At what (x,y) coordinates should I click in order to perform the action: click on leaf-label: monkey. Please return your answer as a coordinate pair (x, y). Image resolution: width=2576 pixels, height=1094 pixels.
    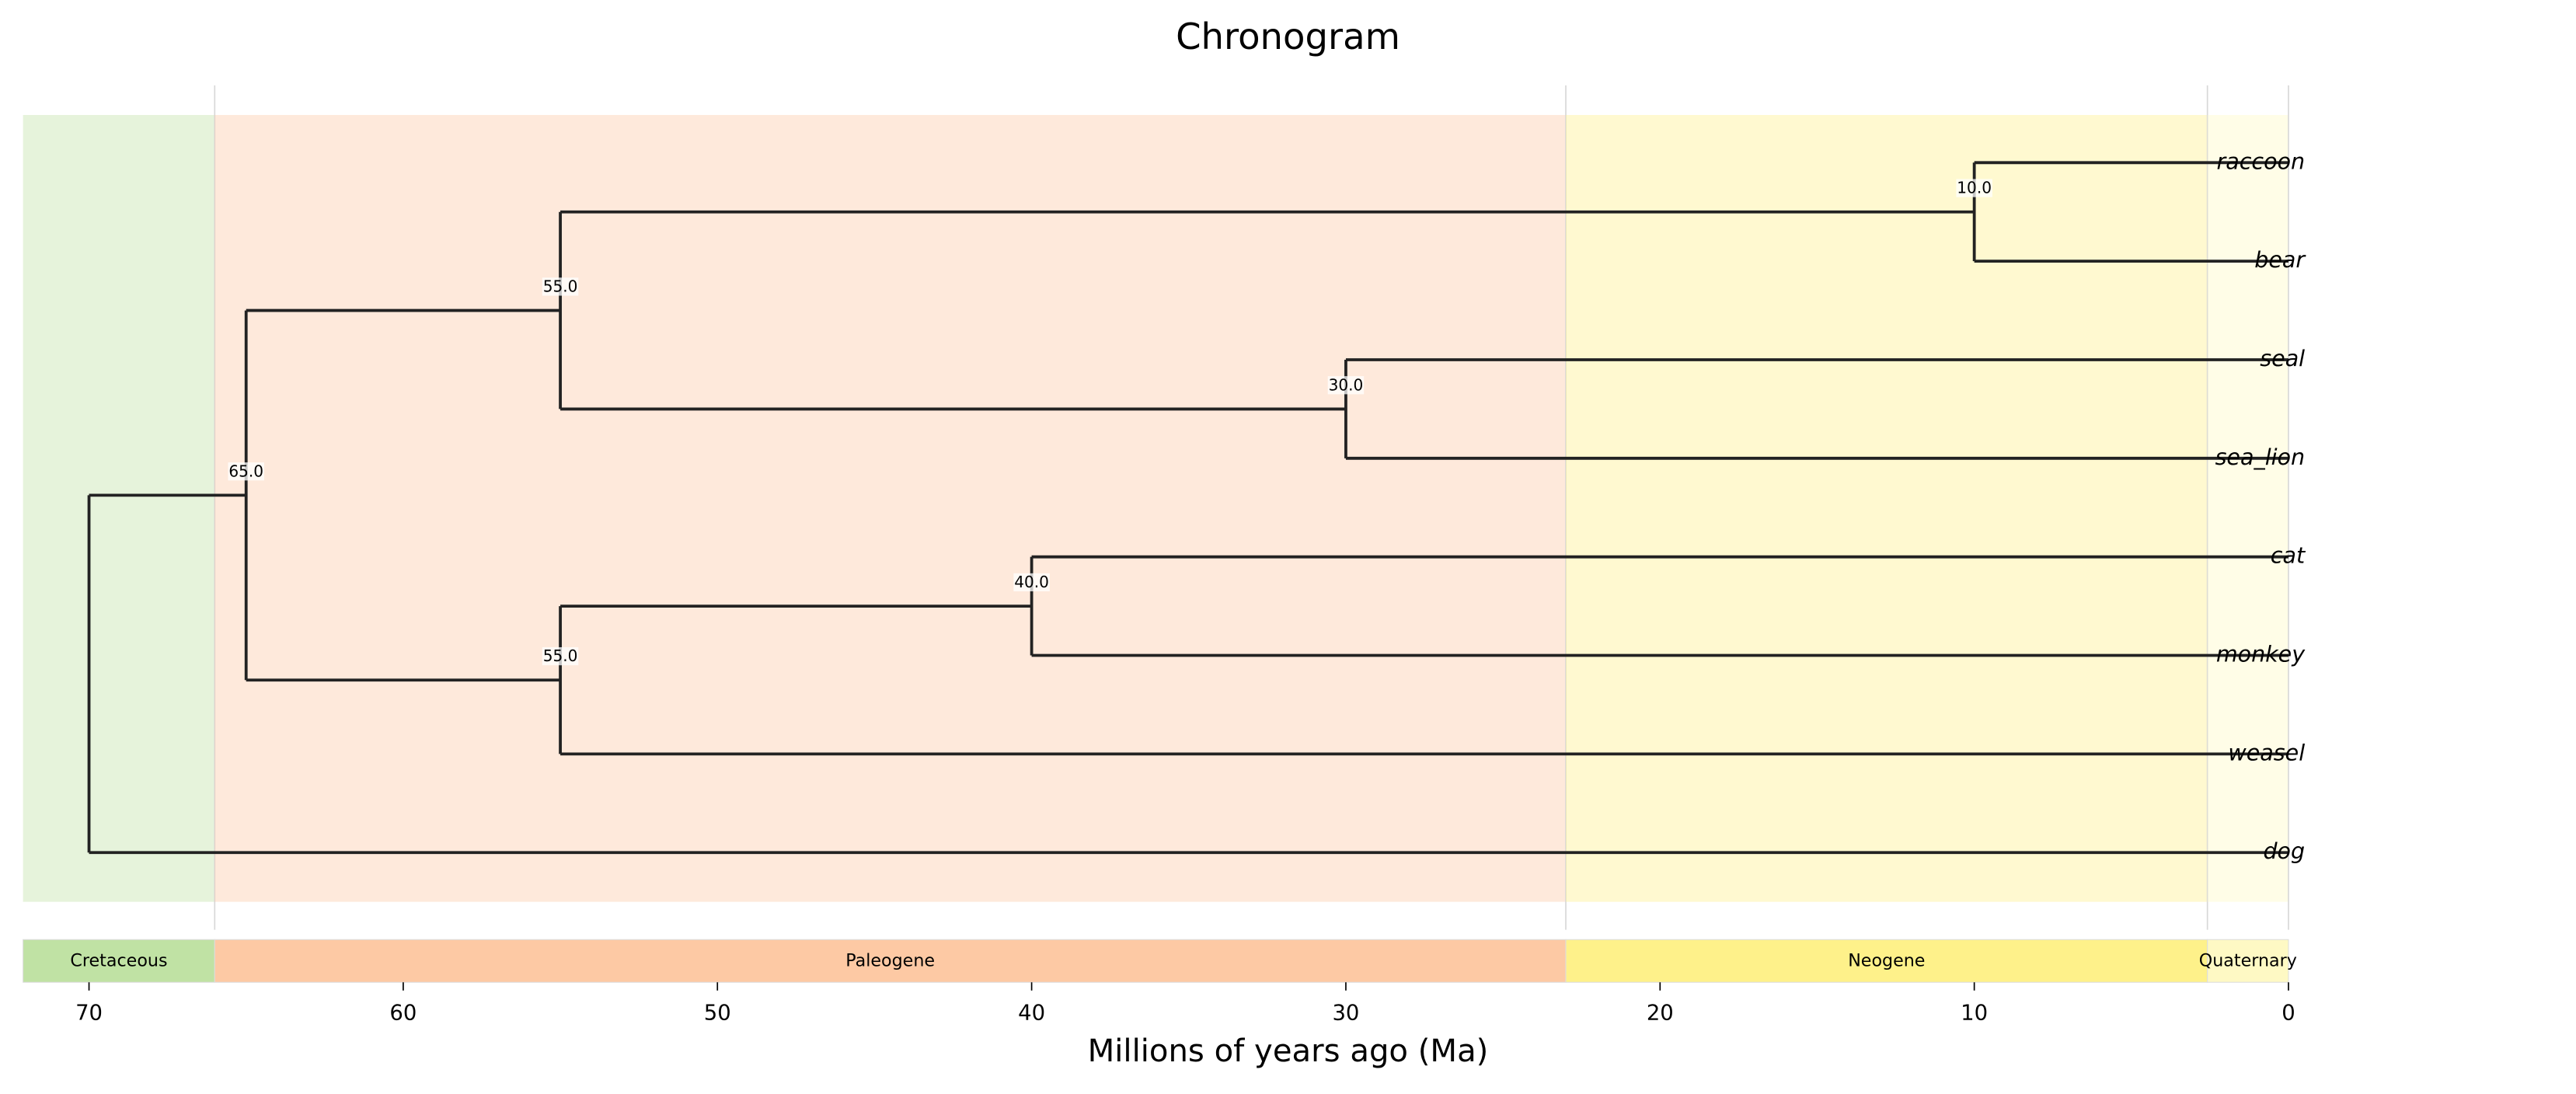
    Looking at the image, I should click on (2261, 654).